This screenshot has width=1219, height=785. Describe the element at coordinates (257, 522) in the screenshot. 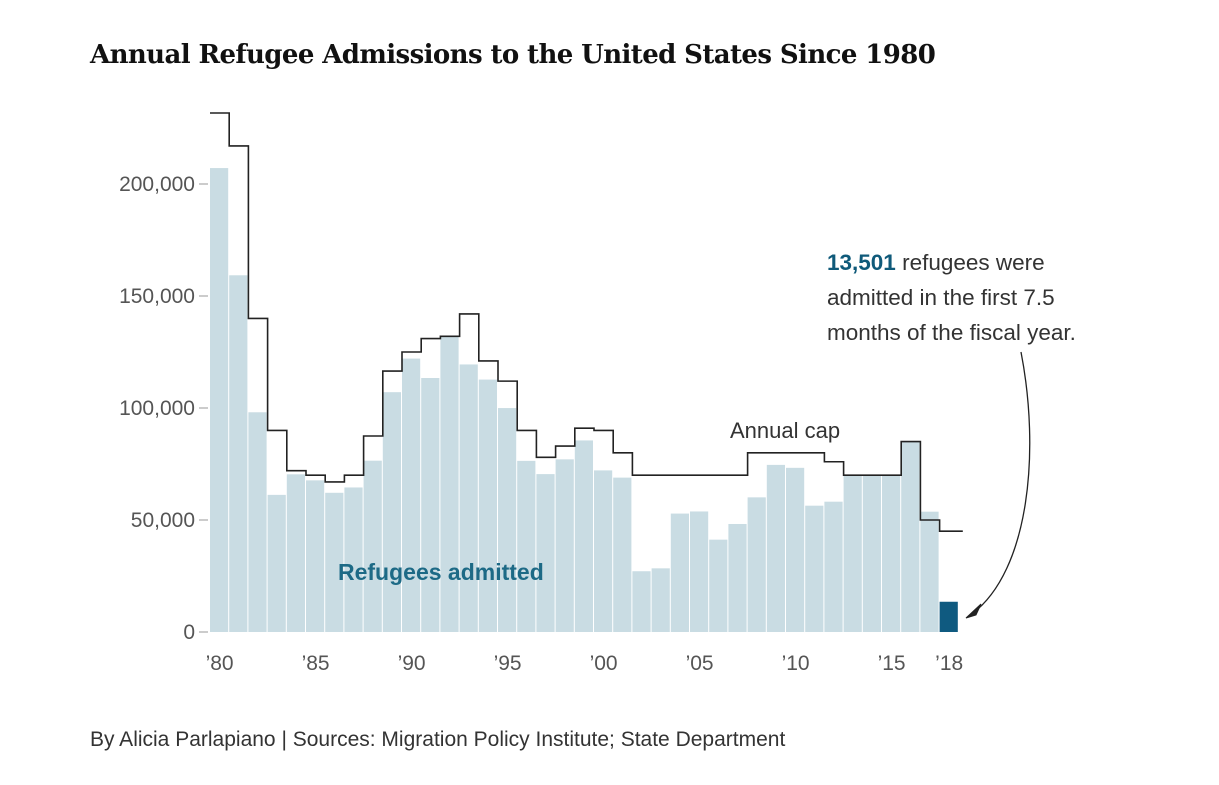

I see `bar-1982` at that location.